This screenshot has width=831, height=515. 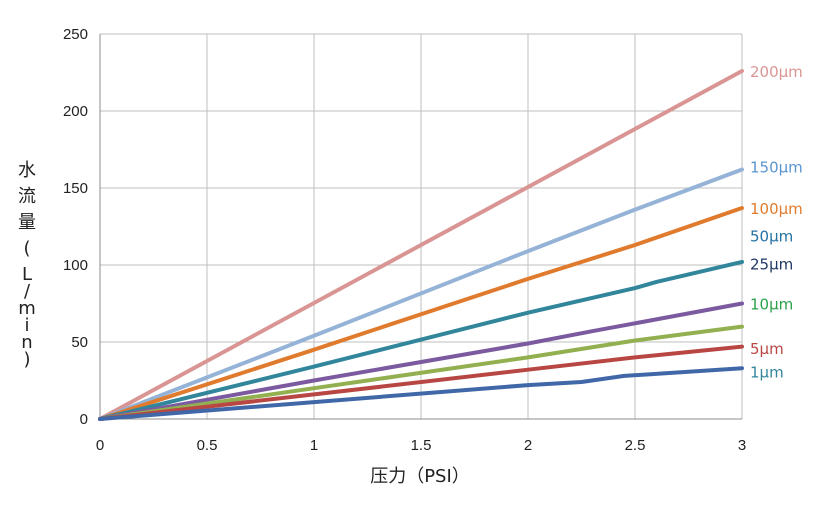 What do you see at coordinates (100, 445) in the screenshot?
I see `x-tick-label: 0` at bounding box center [100, 445].